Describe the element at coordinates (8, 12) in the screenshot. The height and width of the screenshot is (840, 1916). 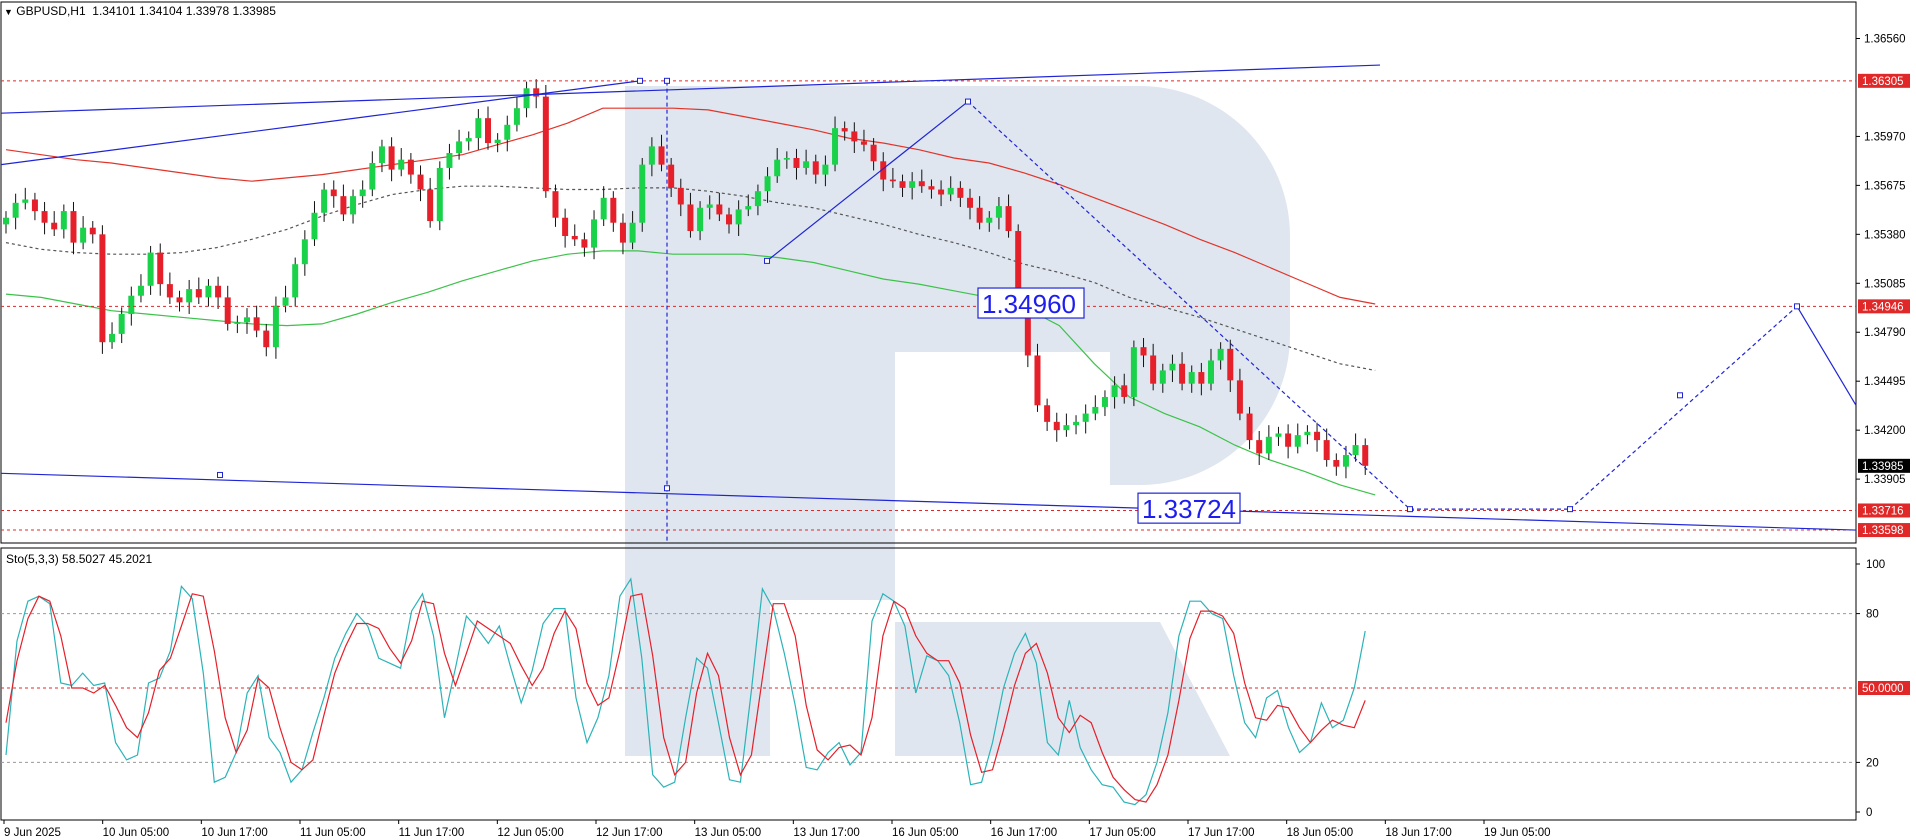
I see `dropdown-triangle-icon: ▼` at that location.